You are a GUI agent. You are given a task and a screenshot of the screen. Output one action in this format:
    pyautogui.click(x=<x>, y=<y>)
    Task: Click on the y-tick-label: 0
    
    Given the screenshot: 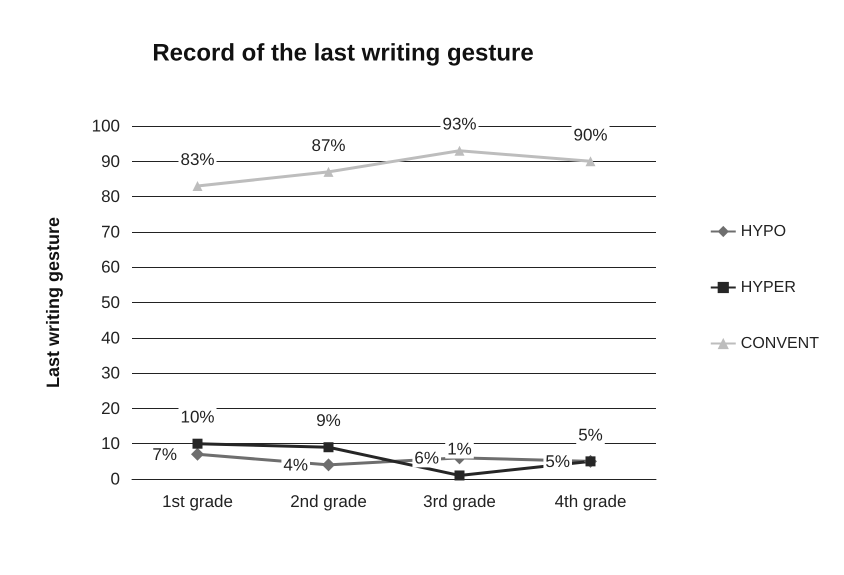 What is the action you would take?
    pyautogui.click(x=115, y=479)
    